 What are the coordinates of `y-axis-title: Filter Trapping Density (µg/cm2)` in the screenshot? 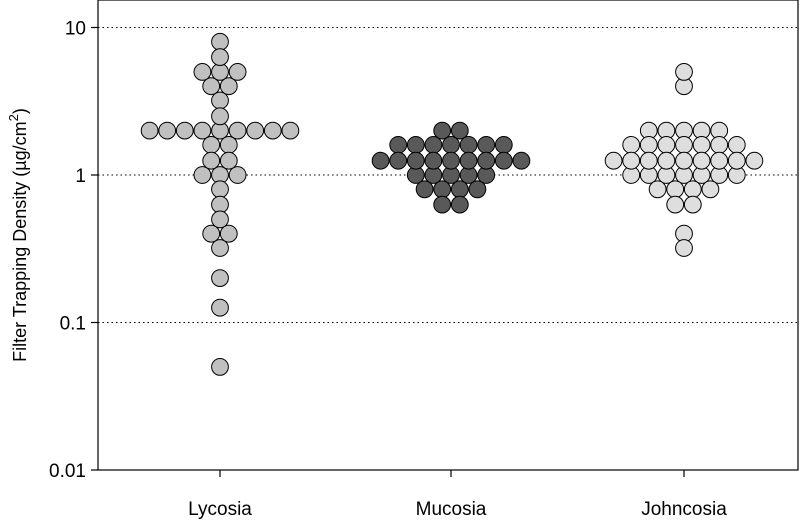 It's located at (18, 235).